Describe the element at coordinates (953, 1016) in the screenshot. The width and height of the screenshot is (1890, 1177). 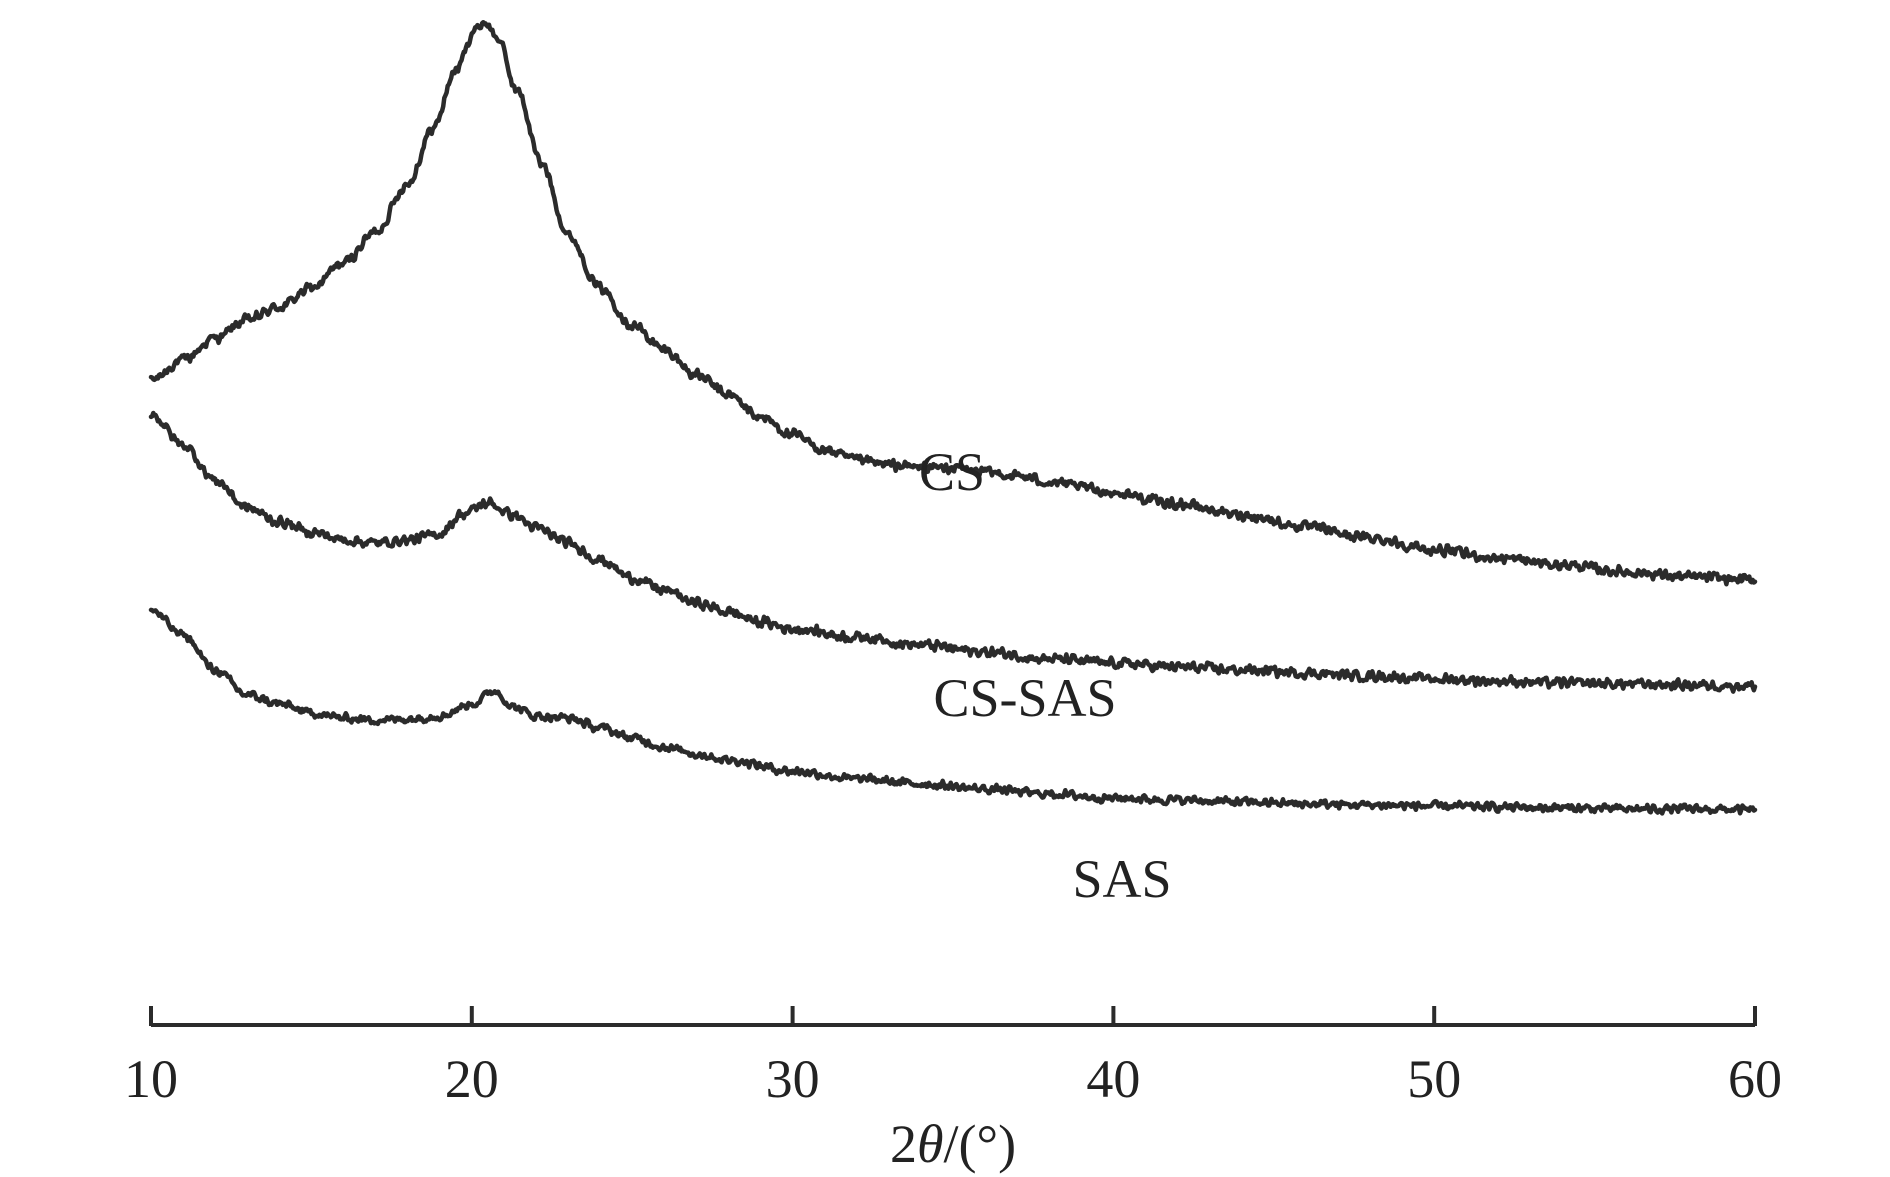
I see `x-axis-ticks` at that location.